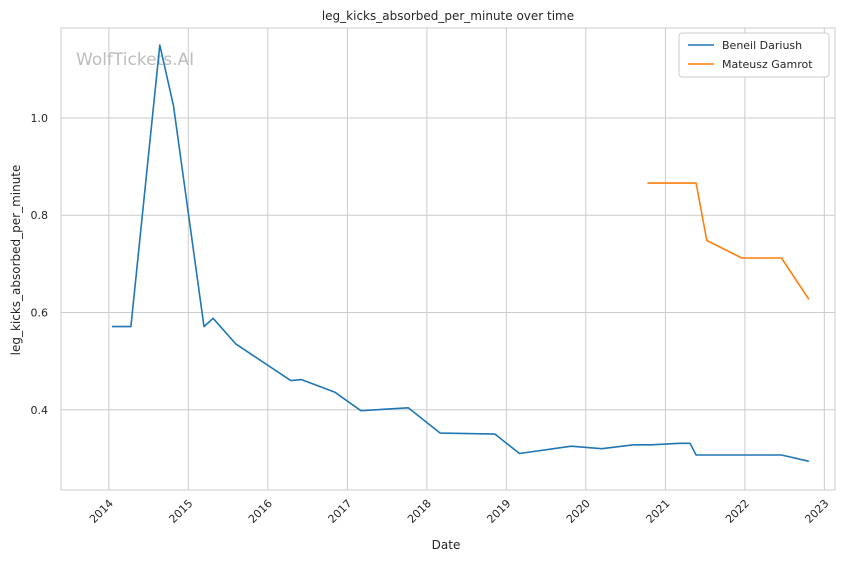  What do you see at coordinates (459, 511) in the screenshot?
I see `x-tick-labels: 2014 2015 2016 2017 2018 2019 2020 2021 2022 2023` at bounding box center [459, 511].